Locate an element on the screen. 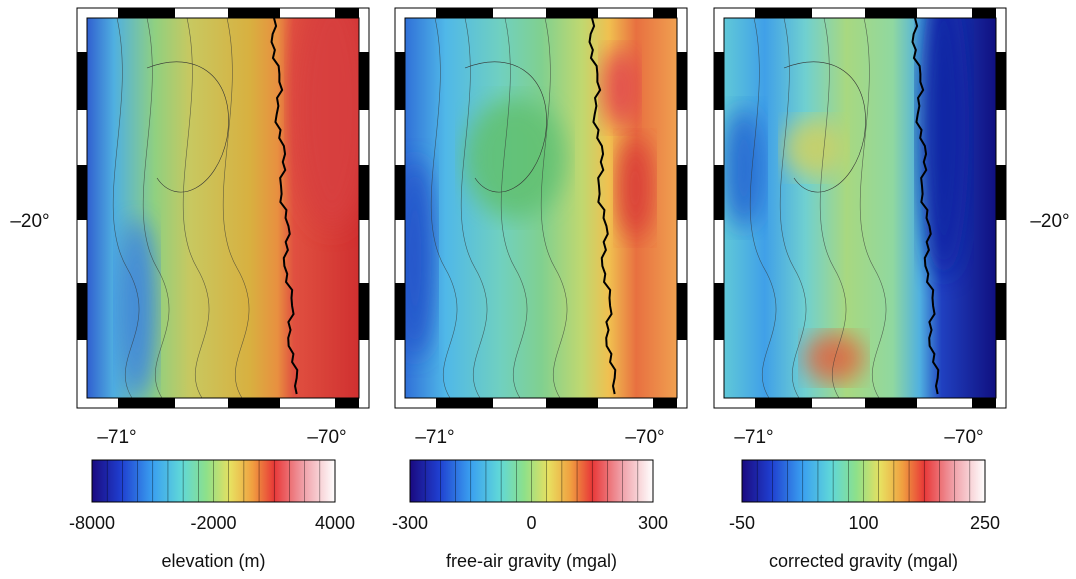 The image size is (1076, 579). colorbar-tick-label: 300 is located at coordinates (653, 523).